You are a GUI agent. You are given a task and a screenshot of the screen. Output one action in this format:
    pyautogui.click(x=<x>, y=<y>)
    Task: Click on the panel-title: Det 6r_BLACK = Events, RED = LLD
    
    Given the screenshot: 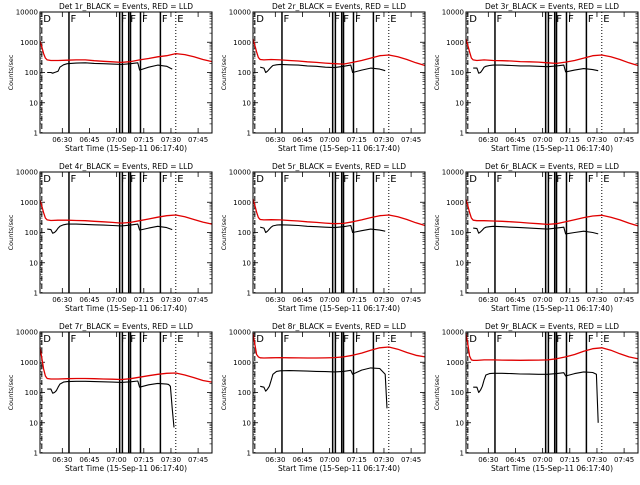 What is the action you would take?
    pyautogui.click(x=552, y=166)
    